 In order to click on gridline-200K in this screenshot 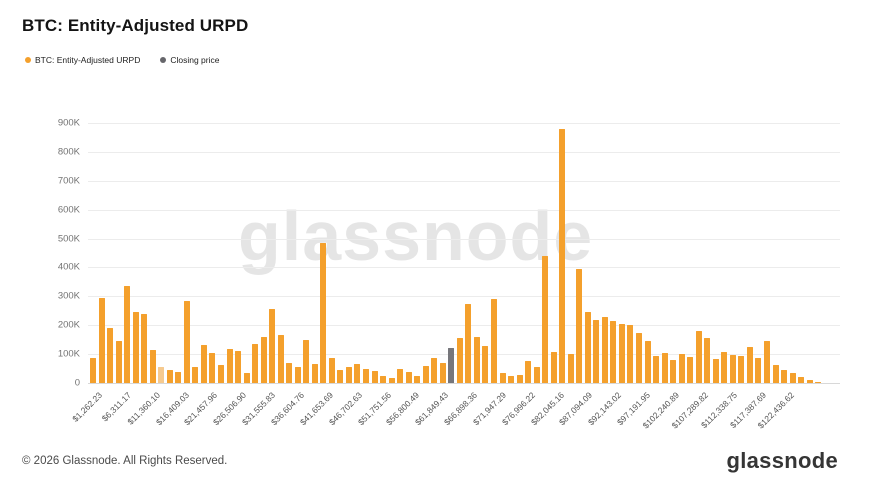, I will do `click(464, 326)`.